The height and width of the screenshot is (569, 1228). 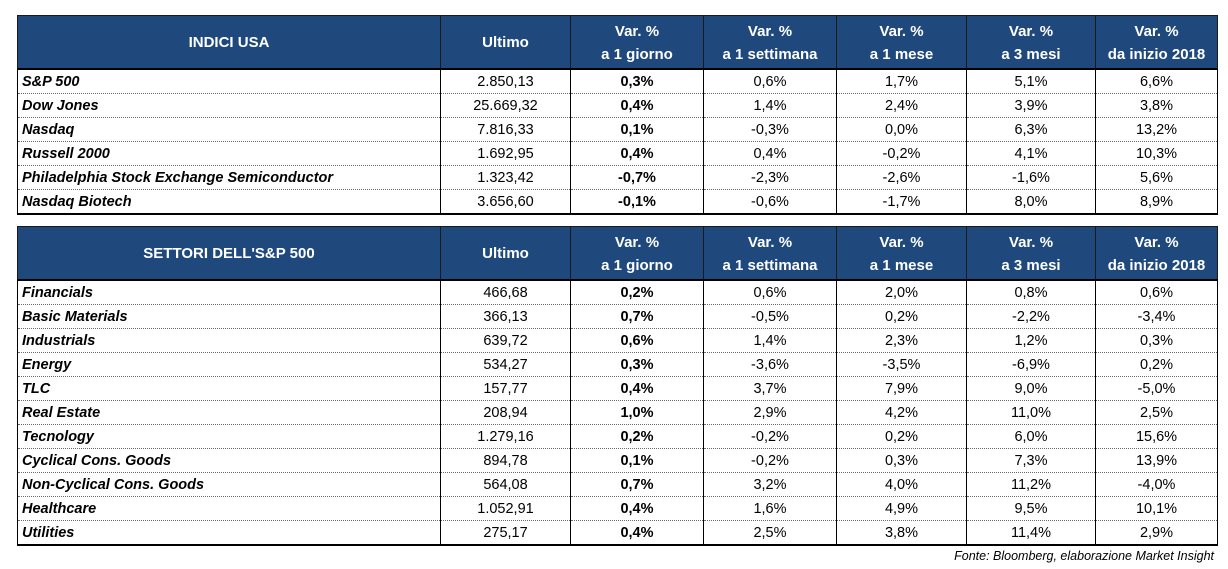 I want to click on table-row: TLC 157,77 0,4% 3,7% 7,9% 9,0% -5,0%, so click(x=617, y=388).